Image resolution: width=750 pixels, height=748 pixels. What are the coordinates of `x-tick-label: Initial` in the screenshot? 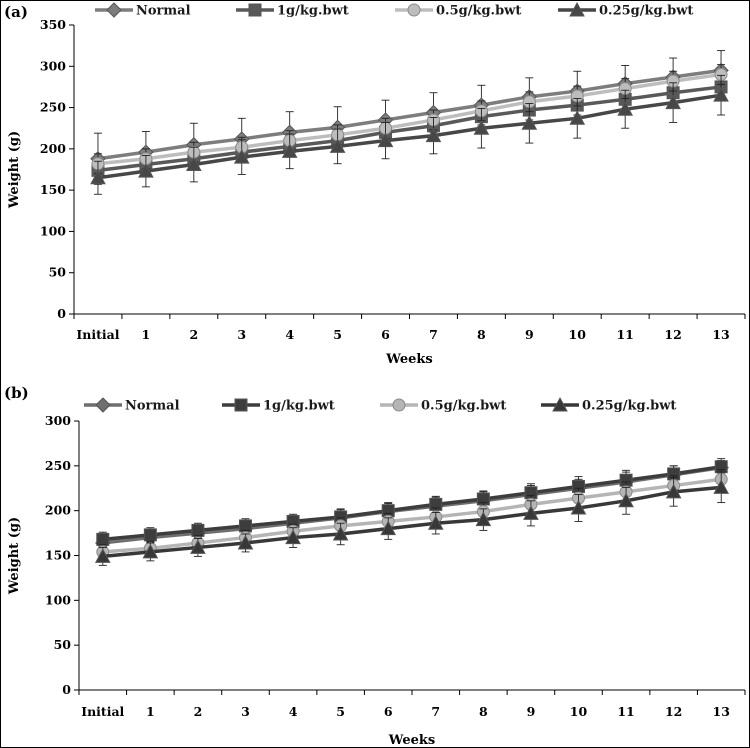 It's located at (102, 711).